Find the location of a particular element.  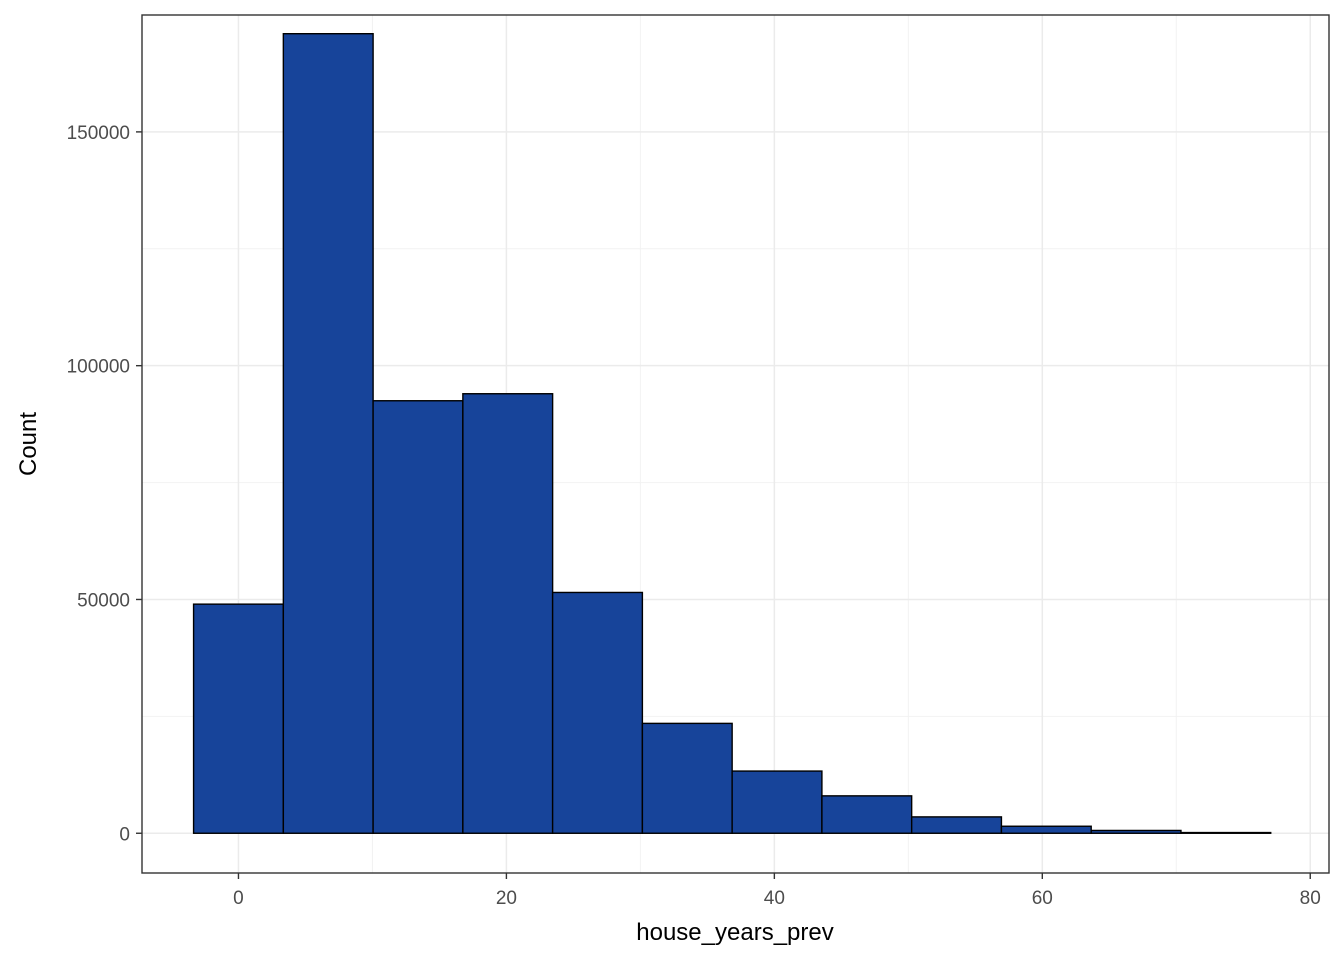

x-tick-label: 0 is located at coordinates (238, 898).